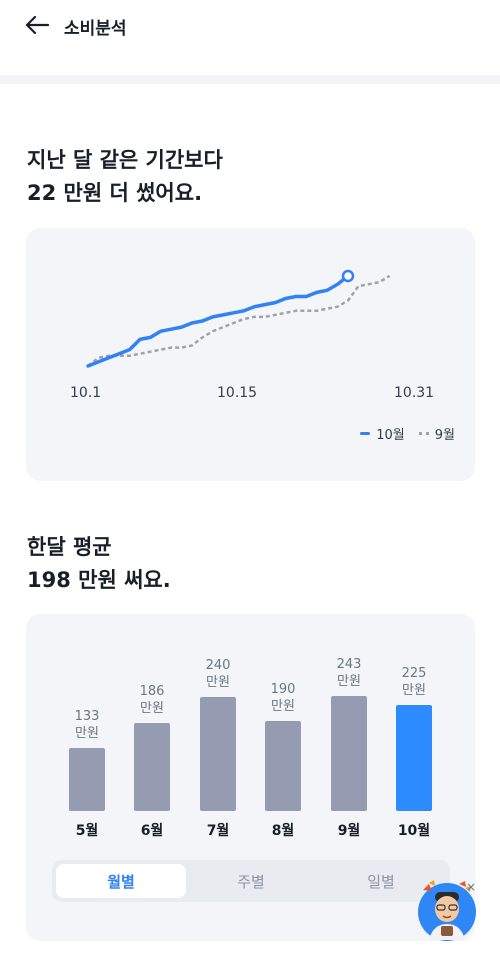  I want to click on bar-value: 225, so click(414, 673).